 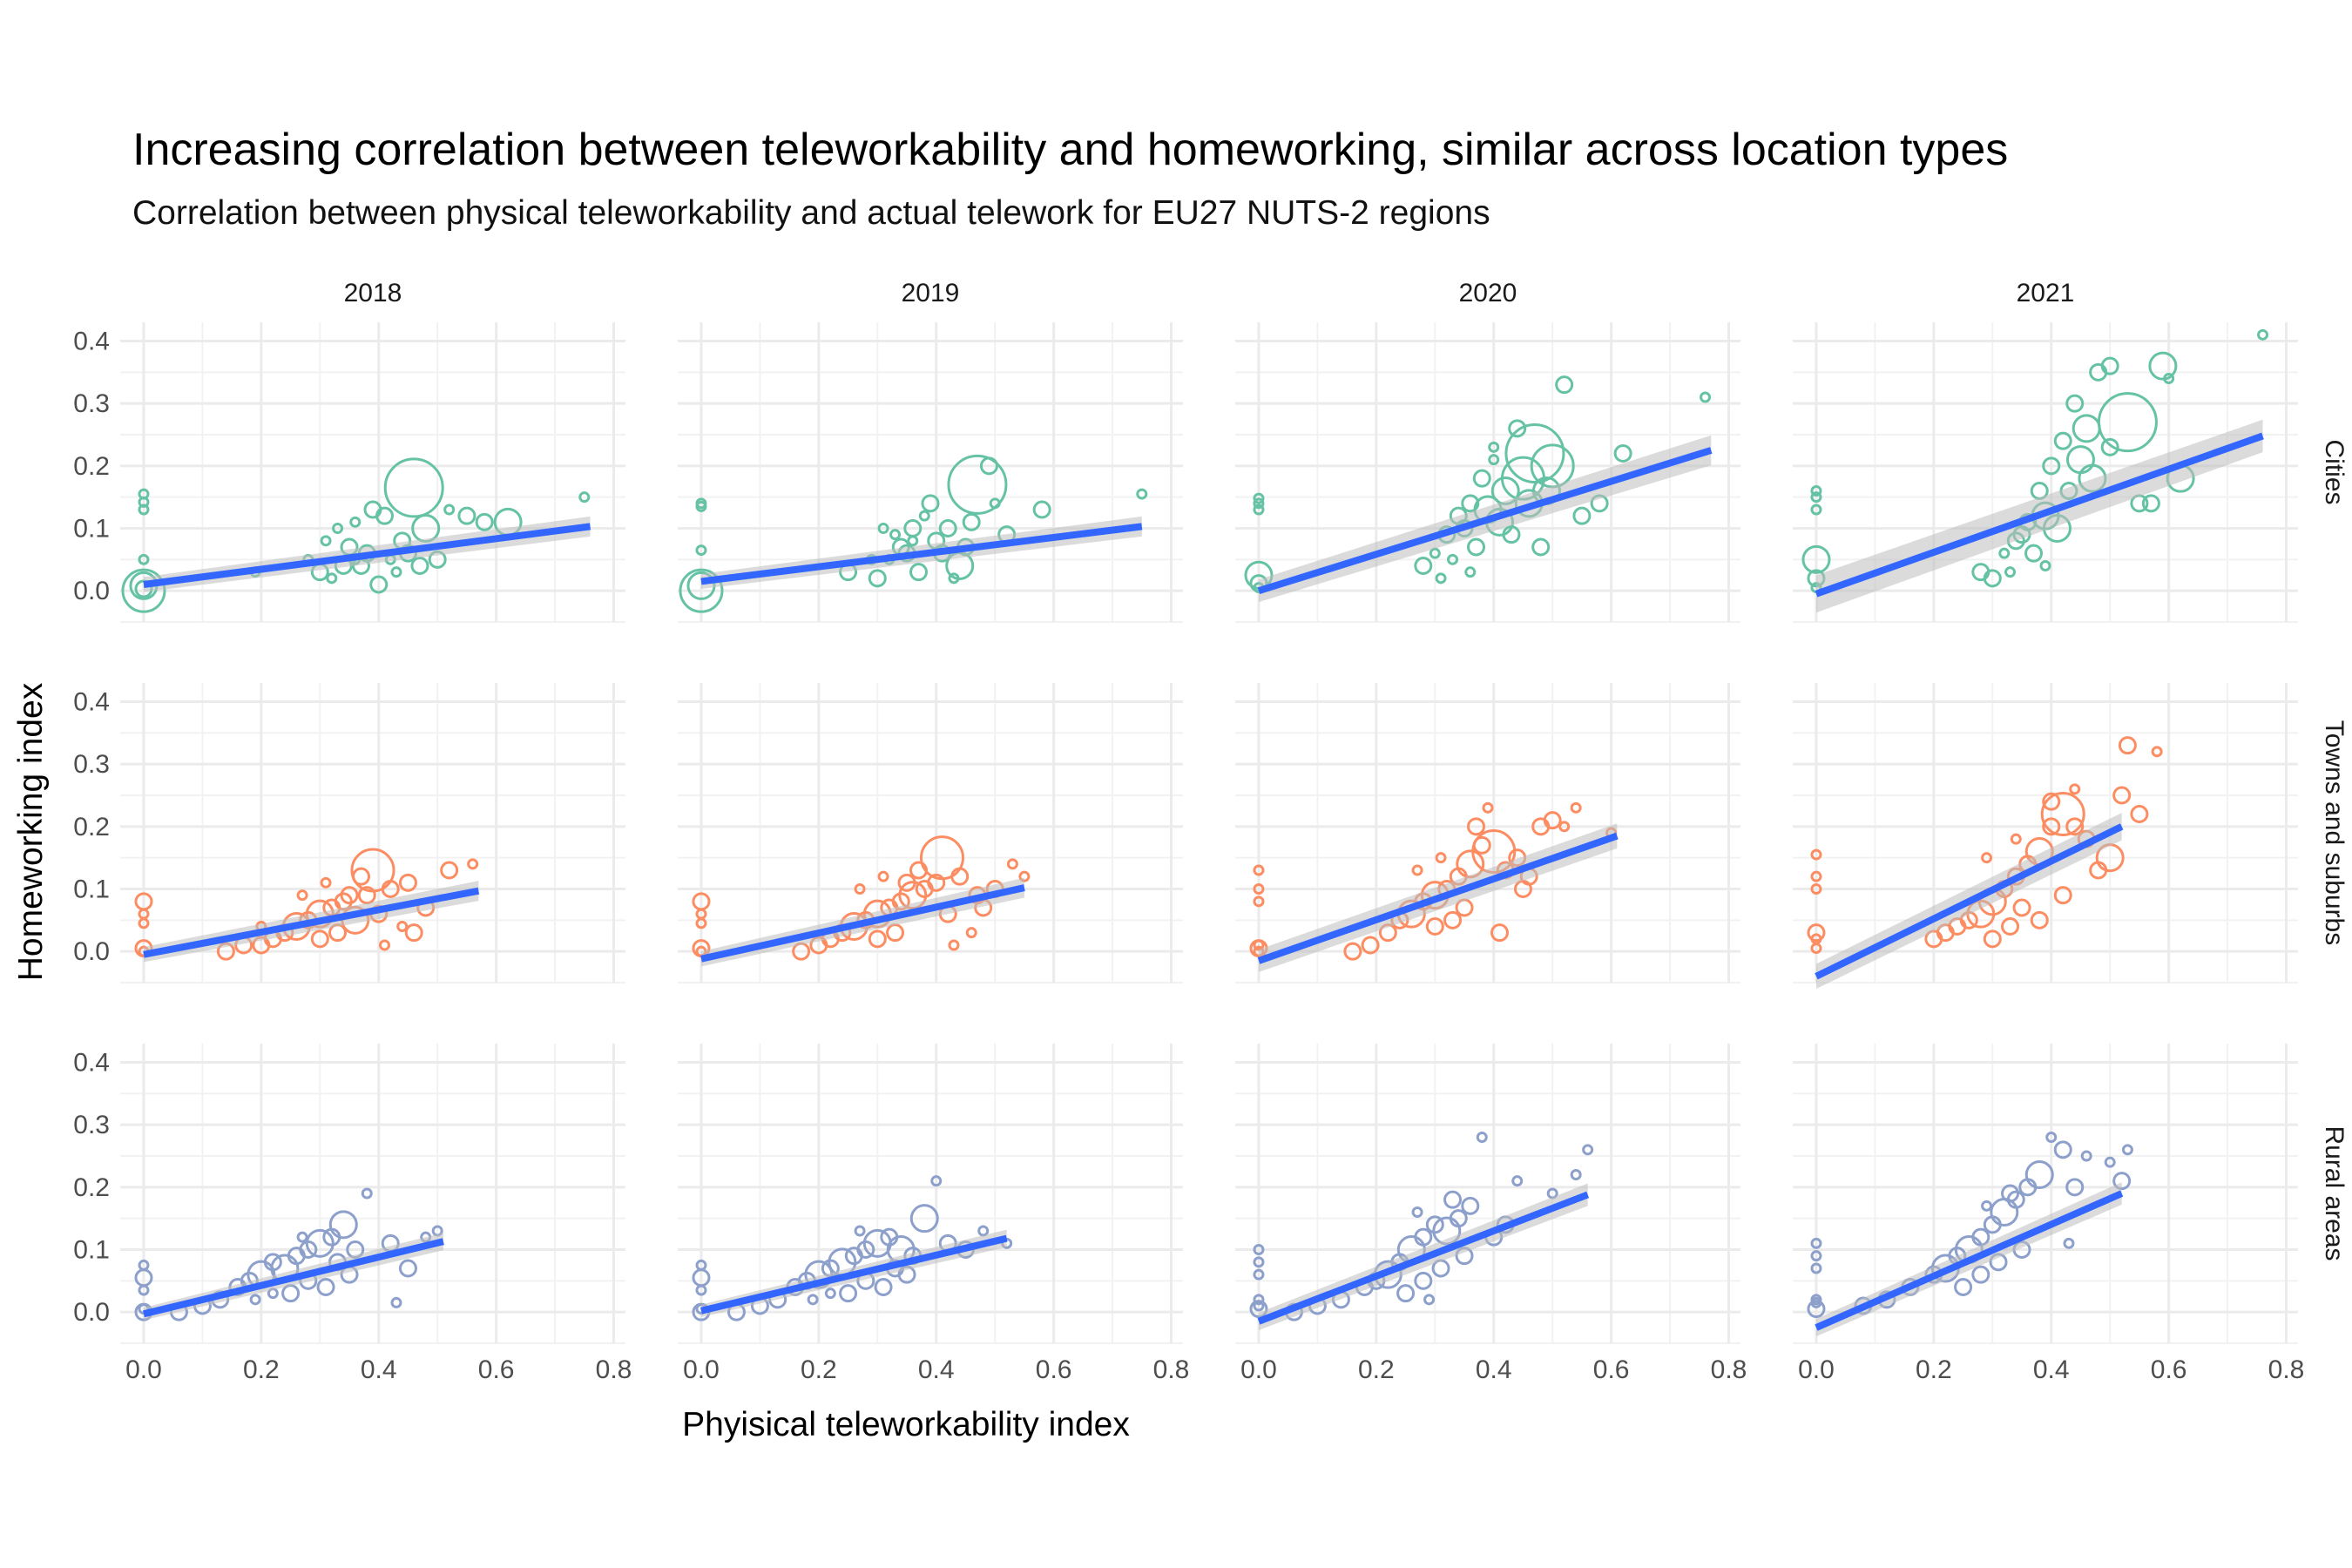 What do you see at coordinates (2334, 1192) in the screenshot?
I see `facet-strip-rural-areas: Rural areas` at bounding box center [2334, 1192].